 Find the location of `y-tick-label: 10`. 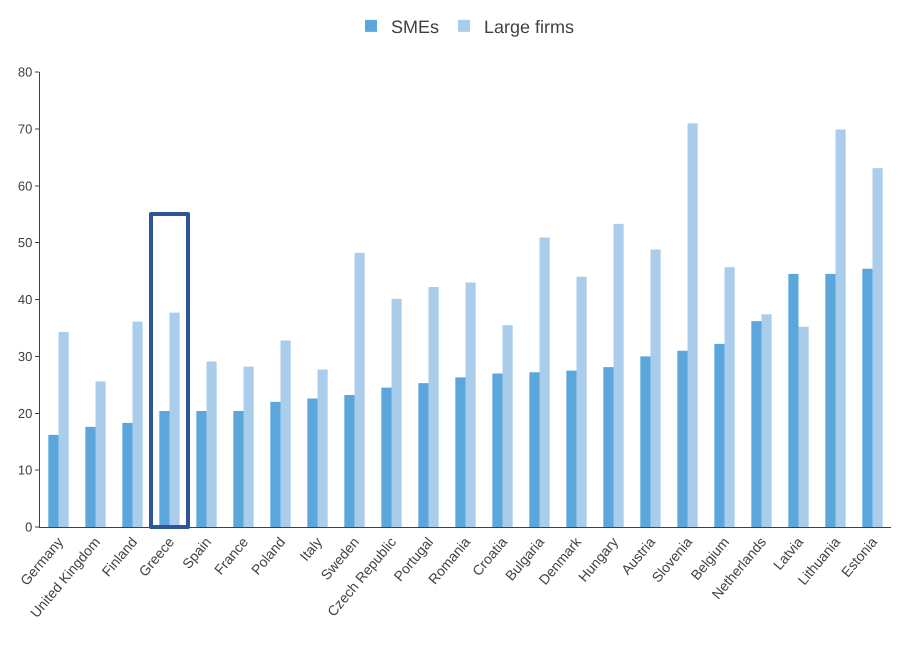

y-tick-label: 10 is located at coordinates (25, 470).